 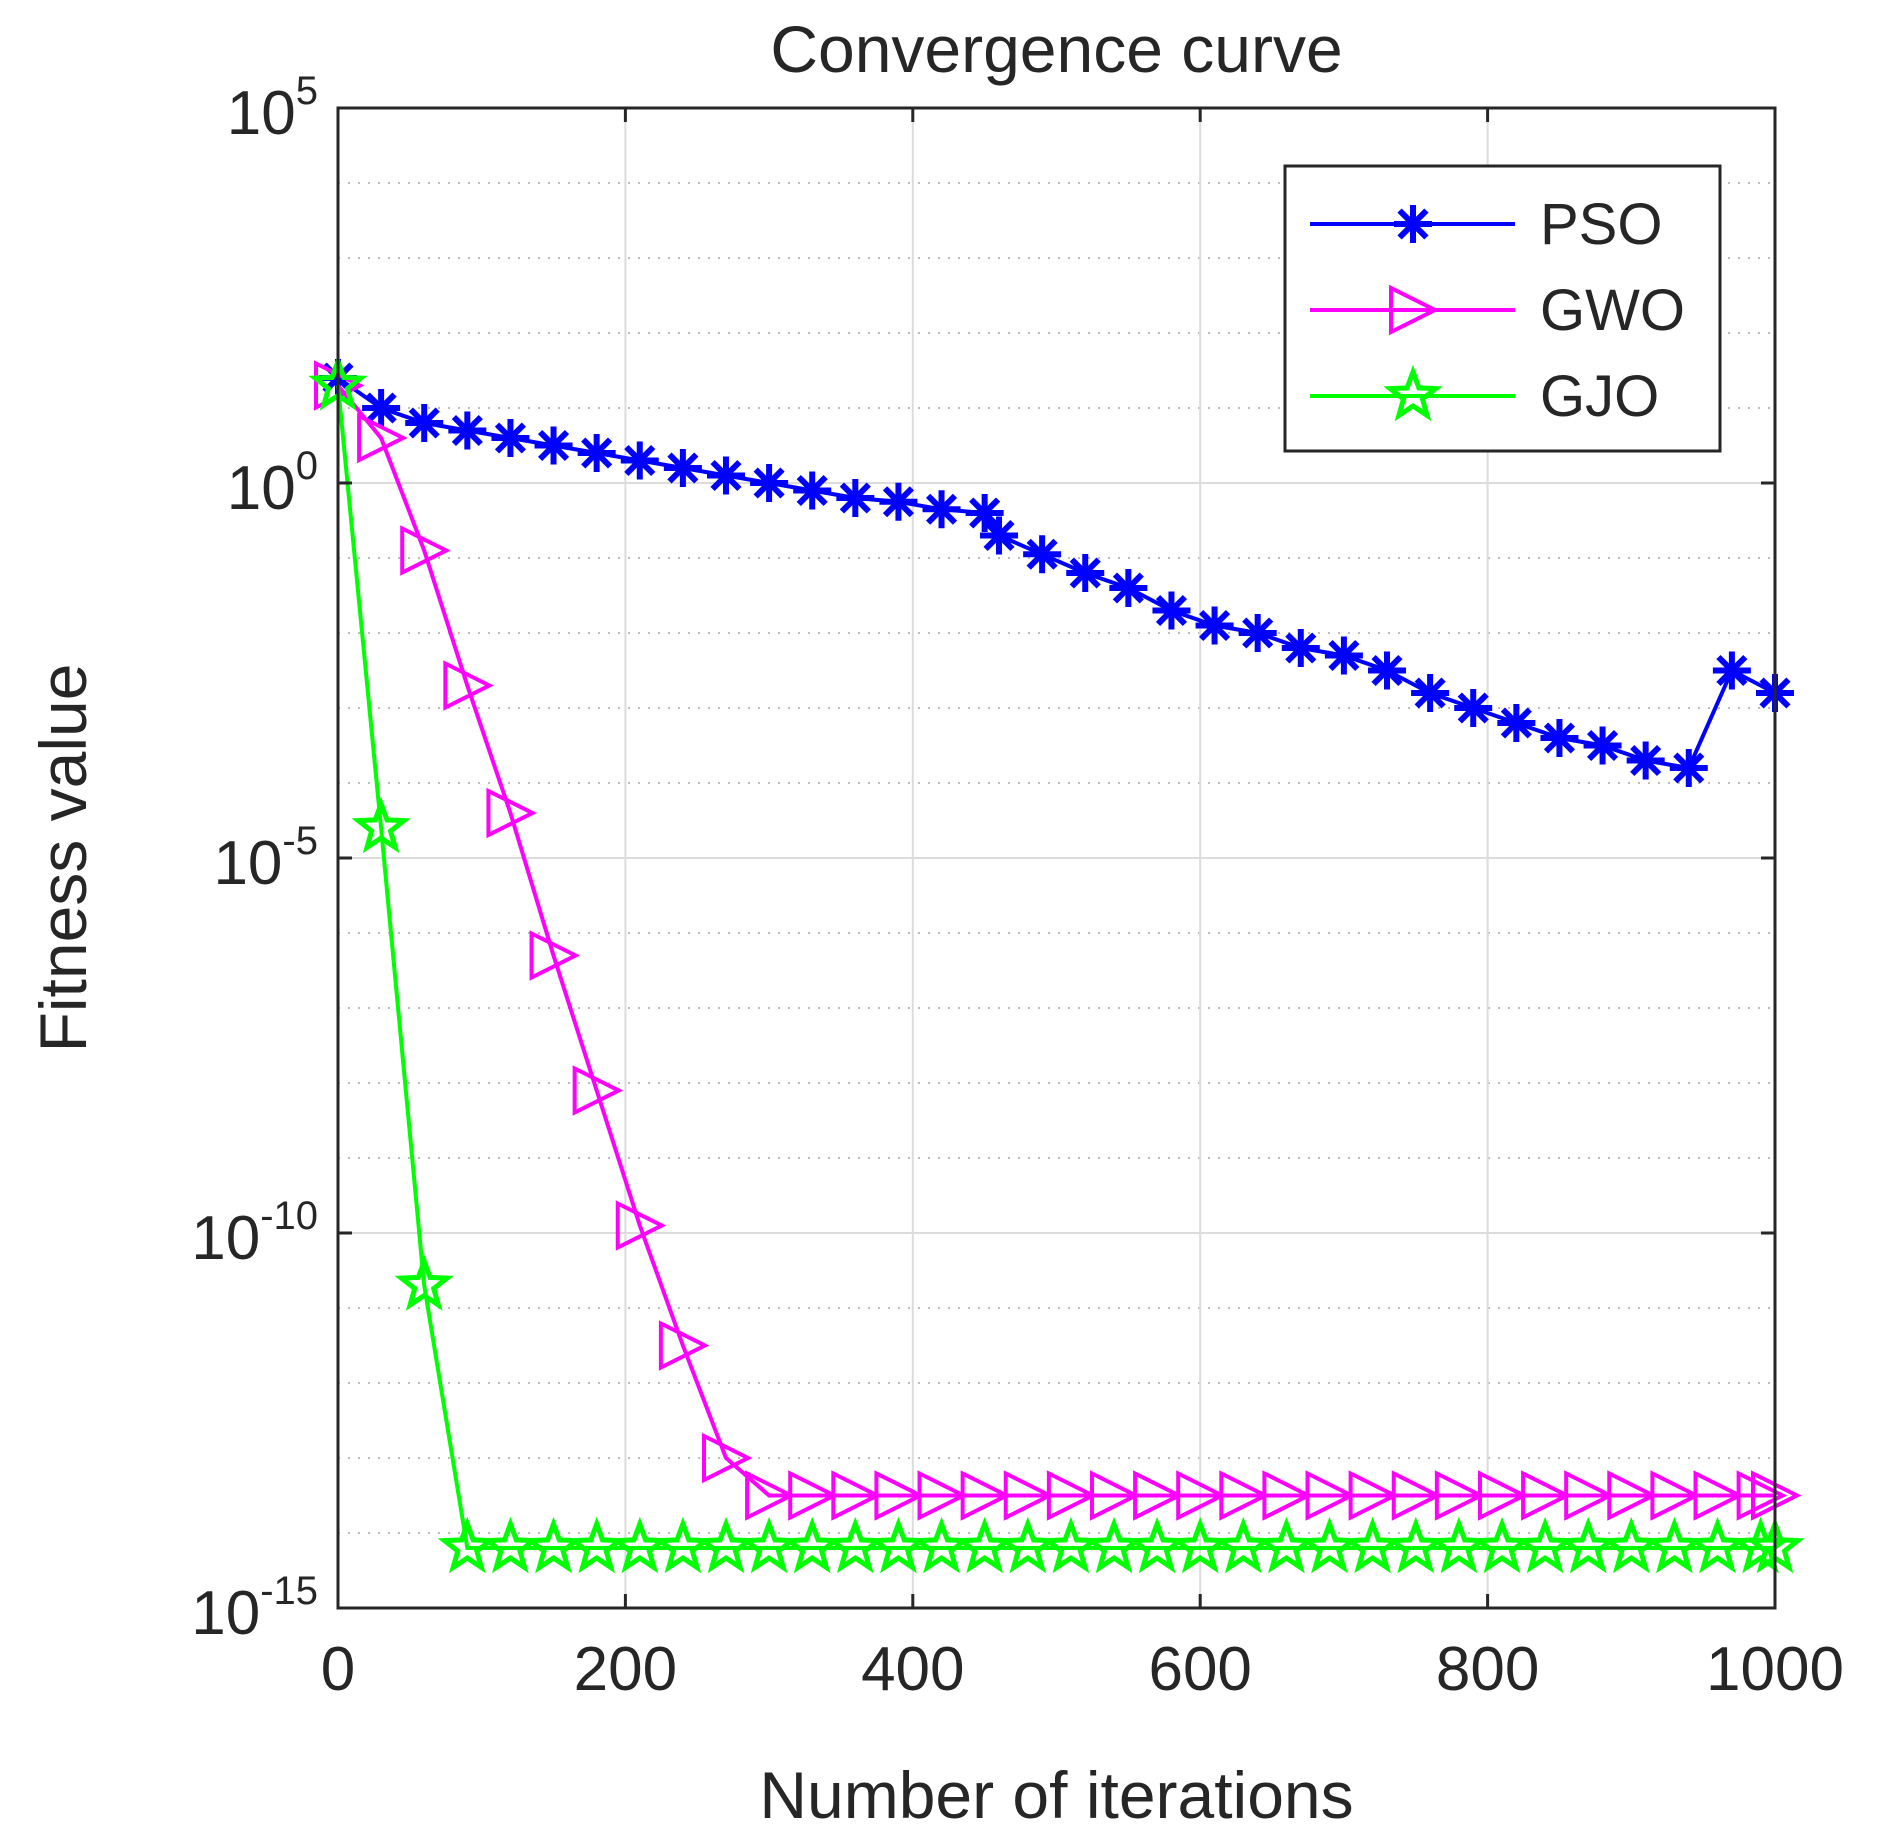 I want to click on legend-item-gjo: GJO, so click(x=1484, y=396).